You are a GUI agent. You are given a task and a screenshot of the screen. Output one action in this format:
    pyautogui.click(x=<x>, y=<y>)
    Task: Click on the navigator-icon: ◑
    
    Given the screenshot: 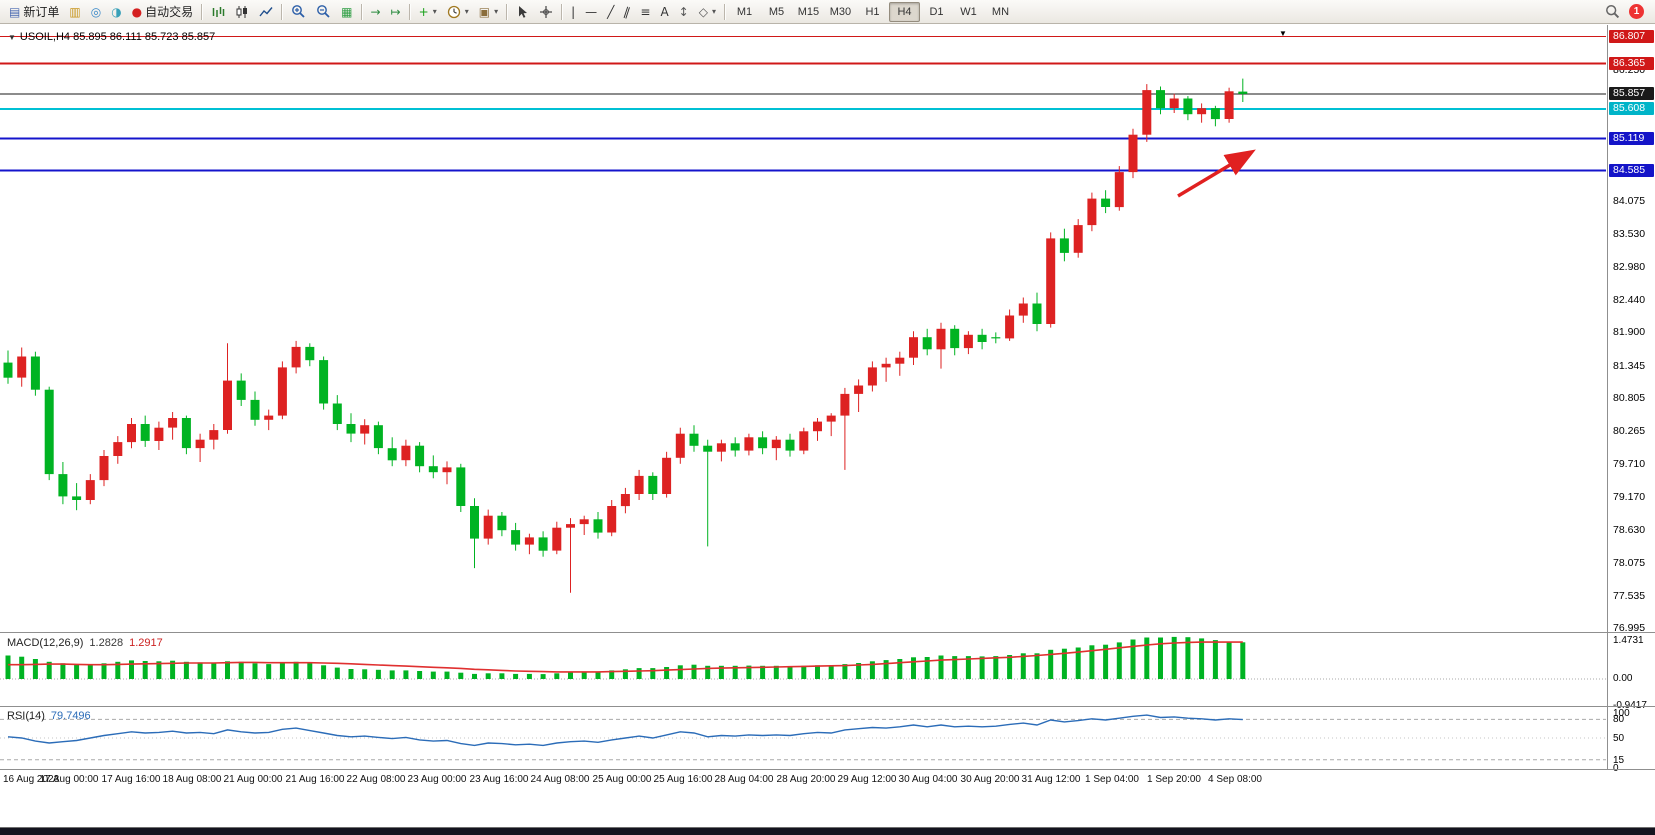 What is the action you would take?
    pyautogui.click(x=116, y=11)
    